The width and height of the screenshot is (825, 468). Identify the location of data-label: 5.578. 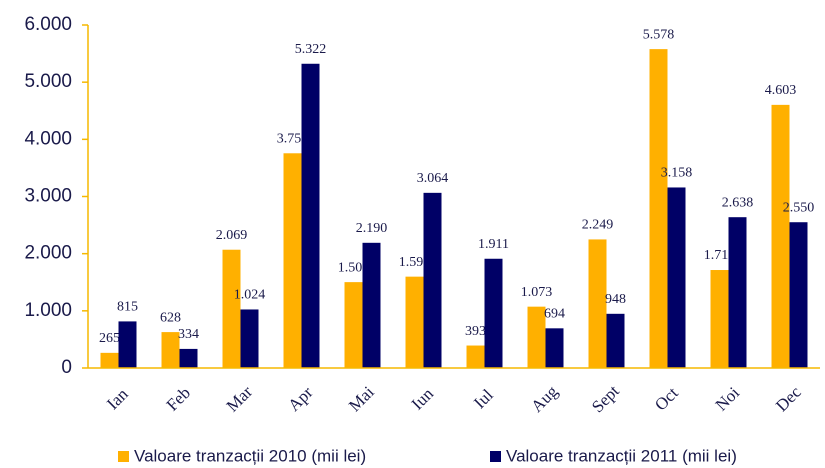
(659, 34).